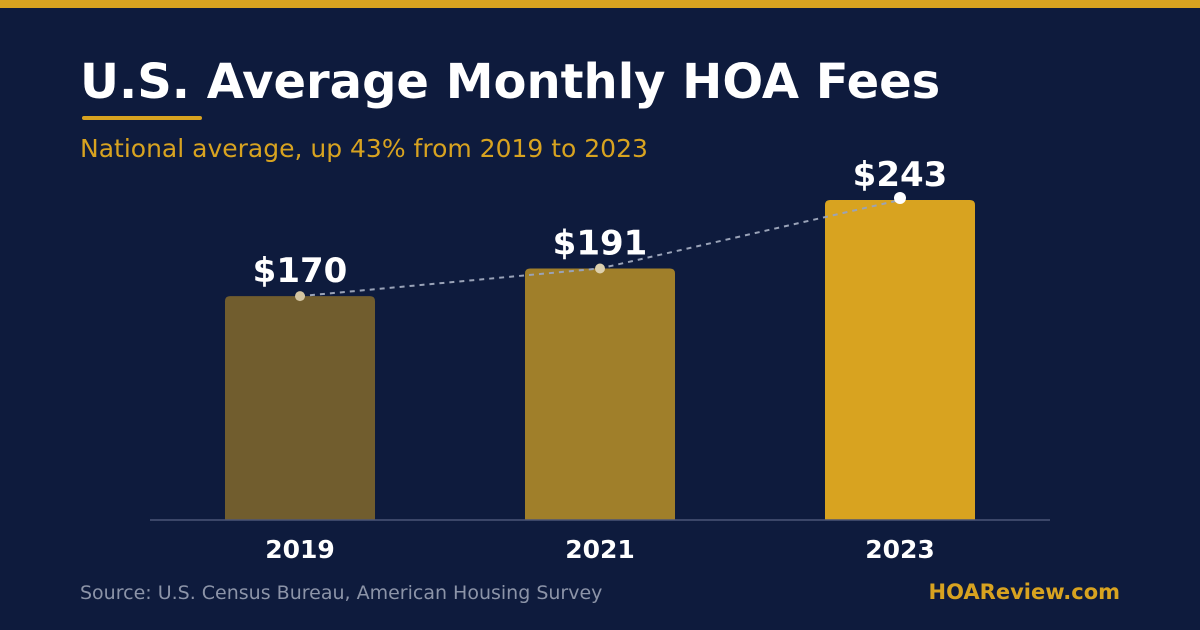 The width and height of the screenshot is (1200, 630). I want to click on trend-point-2019, so click(300, 296).